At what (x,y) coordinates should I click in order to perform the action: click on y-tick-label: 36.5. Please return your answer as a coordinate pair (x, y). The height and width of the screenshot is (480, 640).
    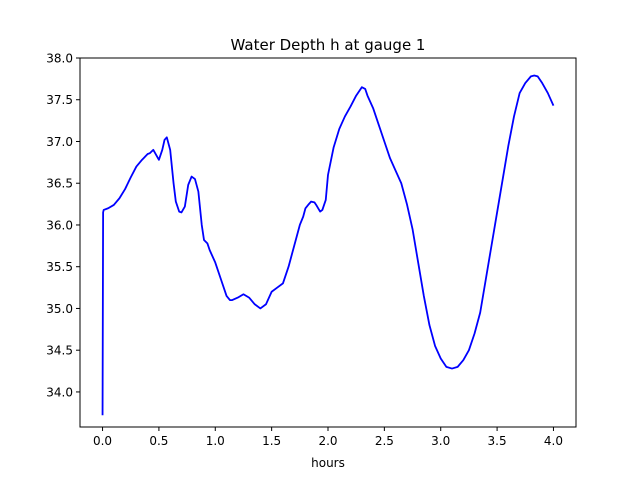
    Looking at the image, I should click on (59, 184).